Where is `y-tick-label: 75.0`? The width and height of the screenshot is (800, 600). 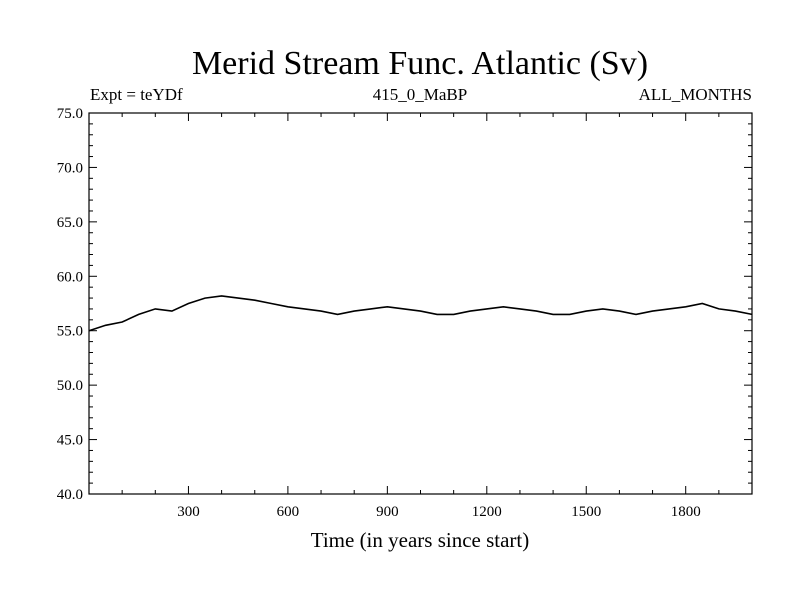
y-tick-label: 75.0 is located at coordinates (70, 114).